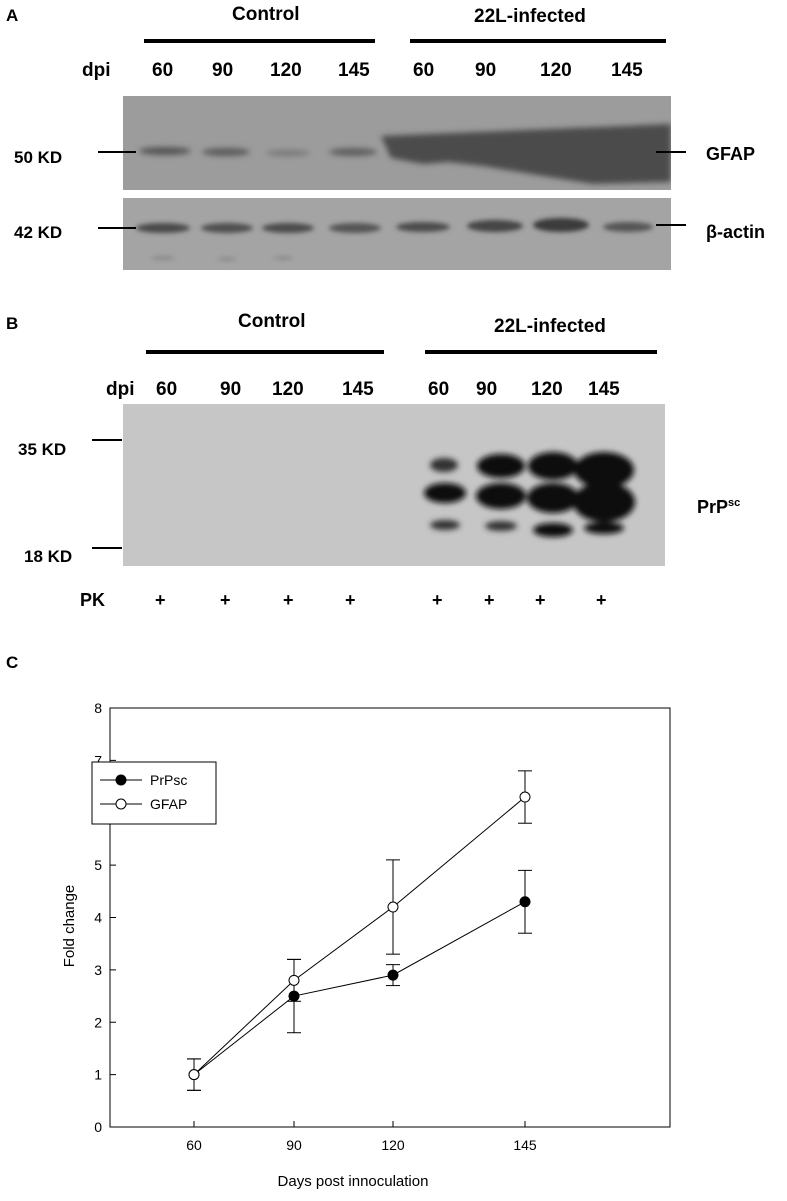  Describe the element at coordinates (117, 228) in the screenshot. I see `kd-42-tick` at that location.